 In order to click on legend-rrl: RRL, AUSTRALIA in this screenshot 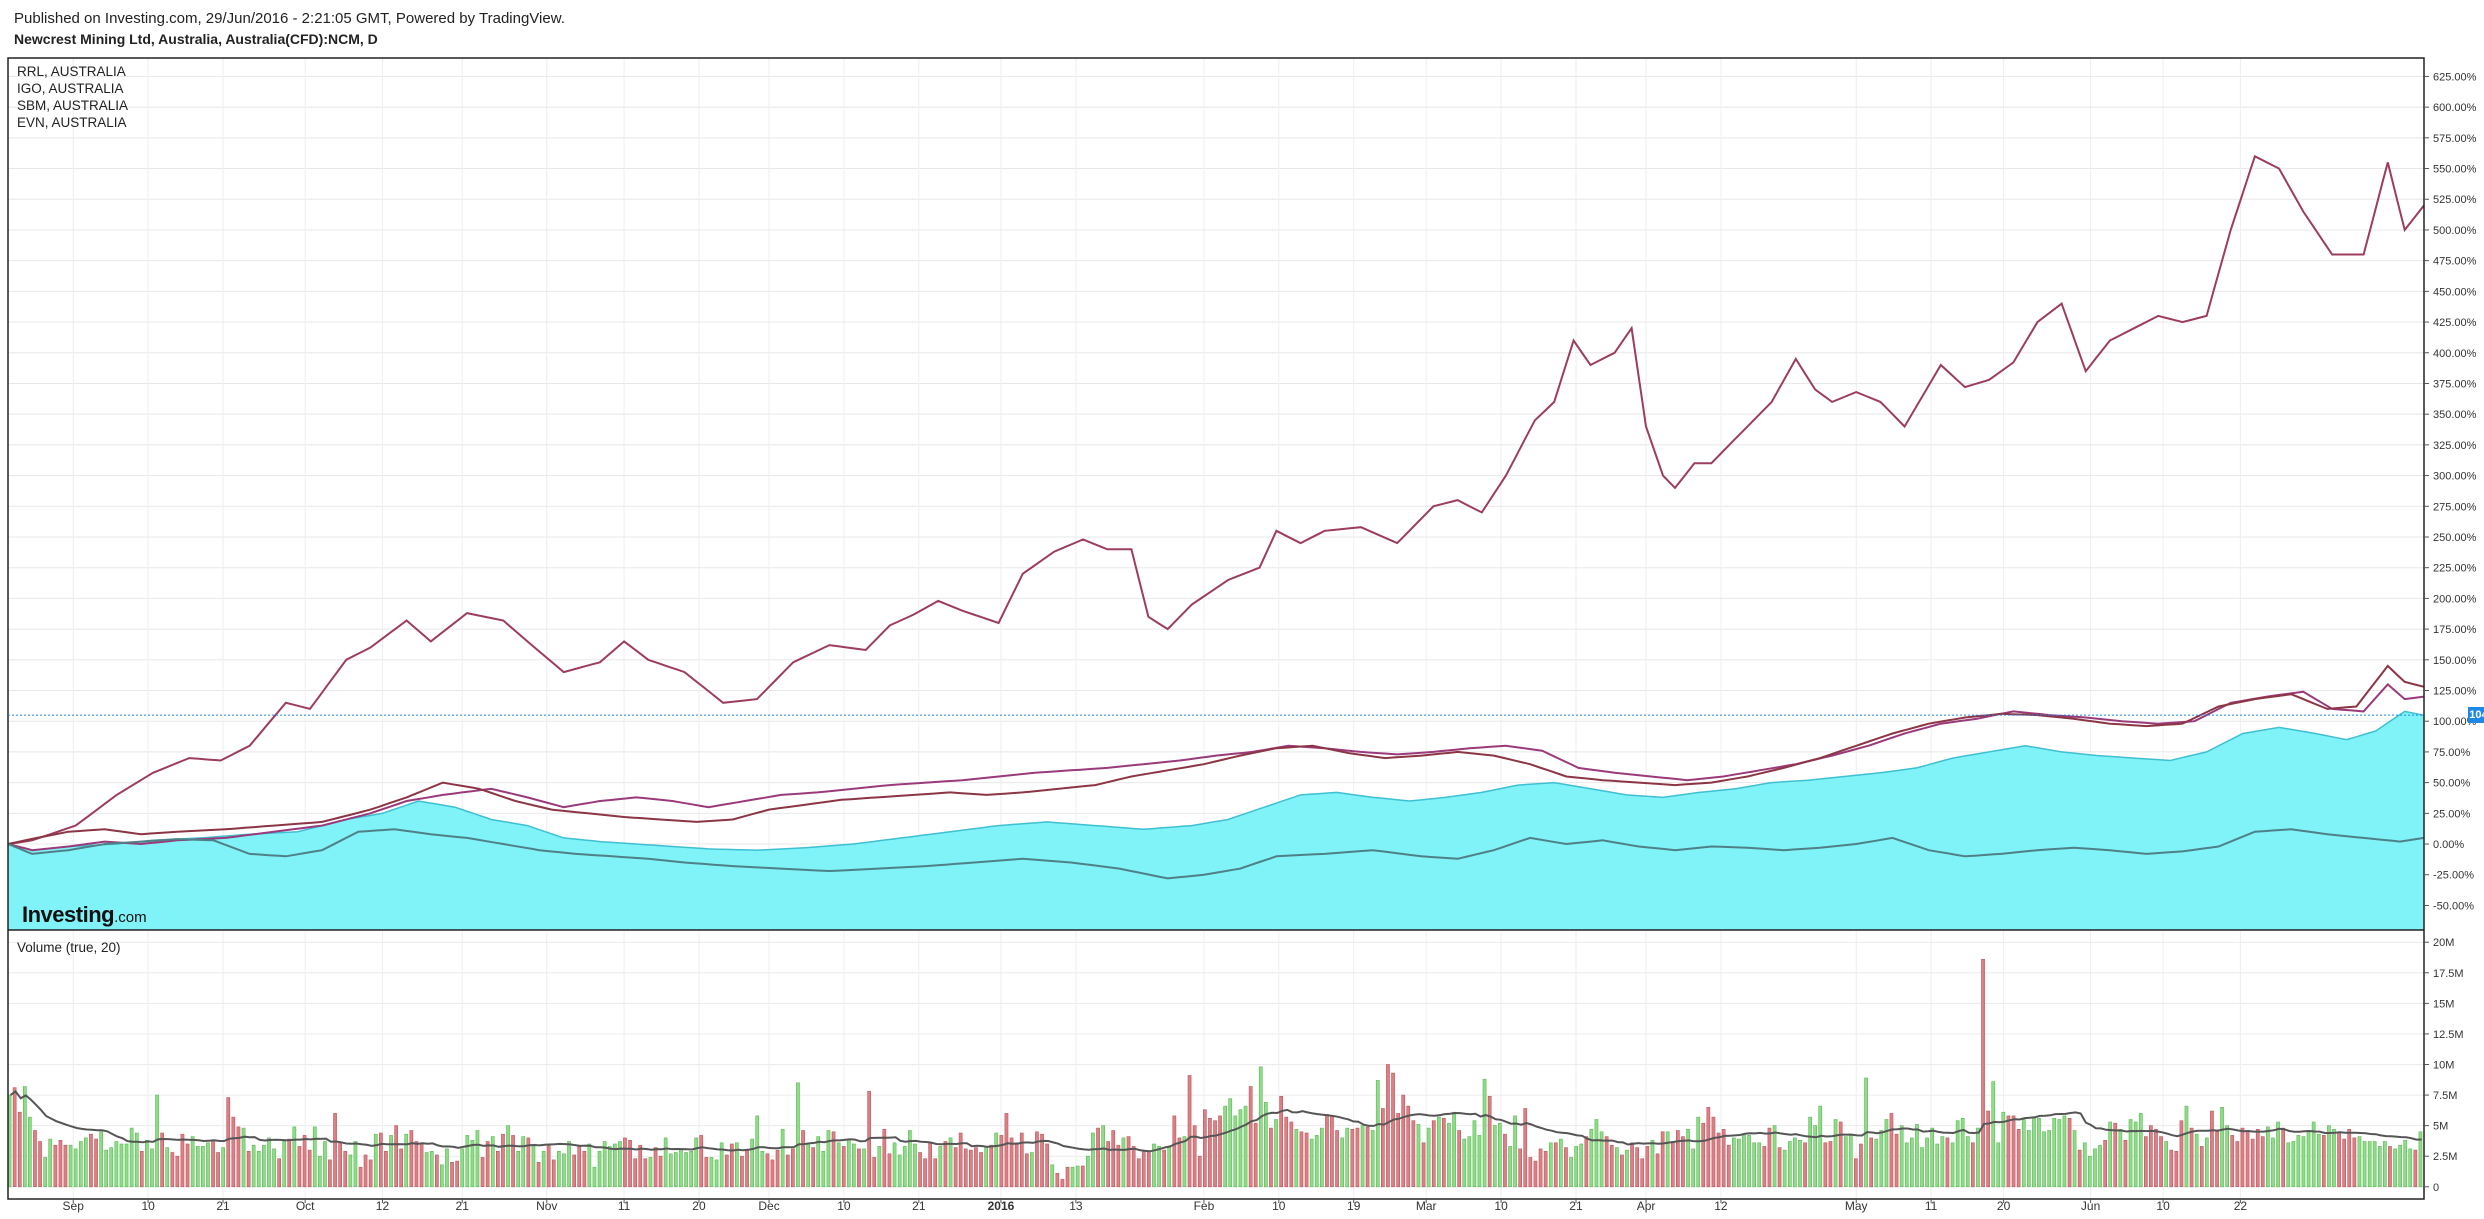, I will do `click(71, 71)`.